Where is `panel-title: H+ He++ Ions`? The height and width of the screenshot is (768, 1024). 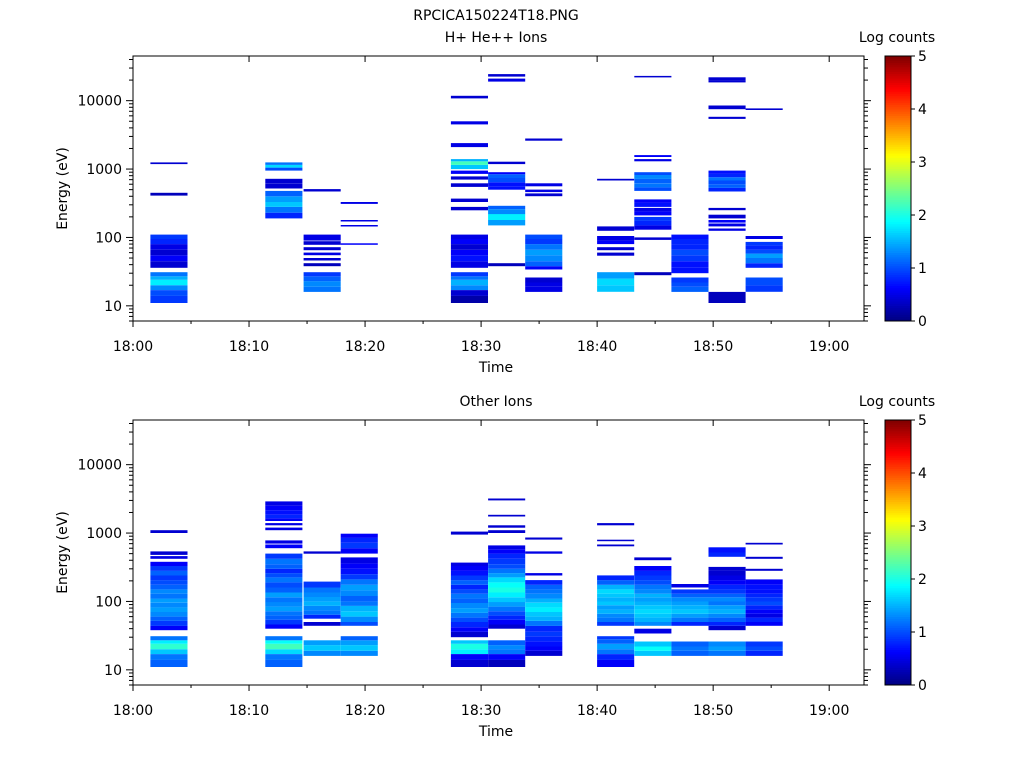 panel-title: H+ He++ Ions is located at coordinates (496, 38).